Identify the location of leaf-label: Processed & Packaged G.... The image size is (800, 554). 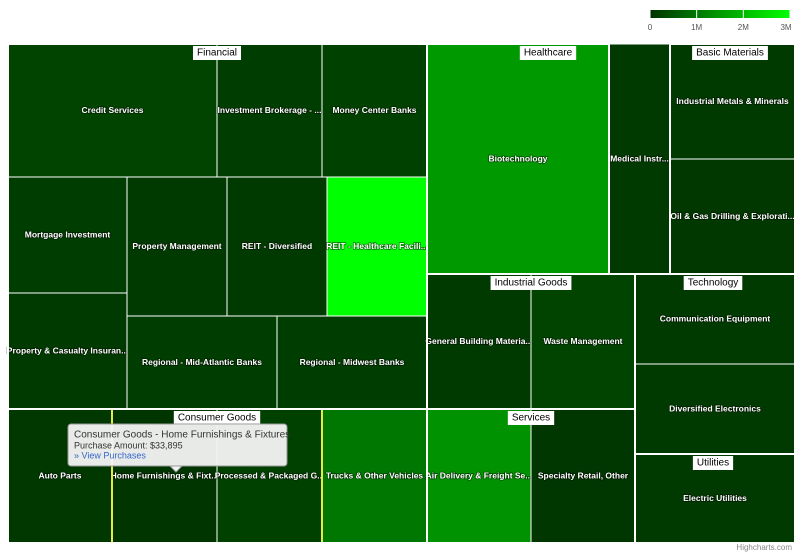
(270, 475).